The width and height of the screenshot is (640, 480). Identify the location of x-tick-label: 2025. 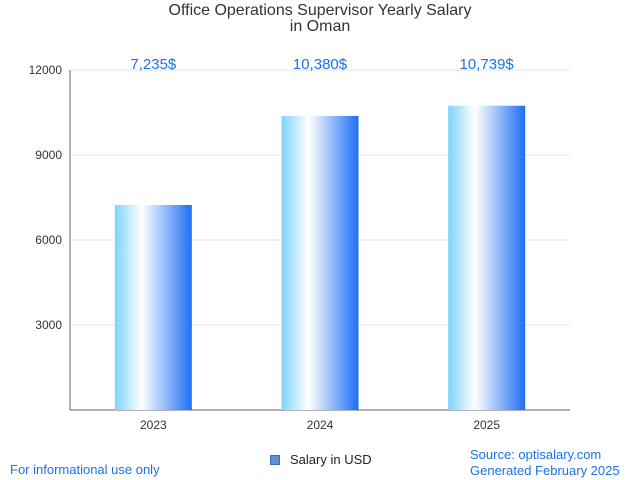
(486, 425).